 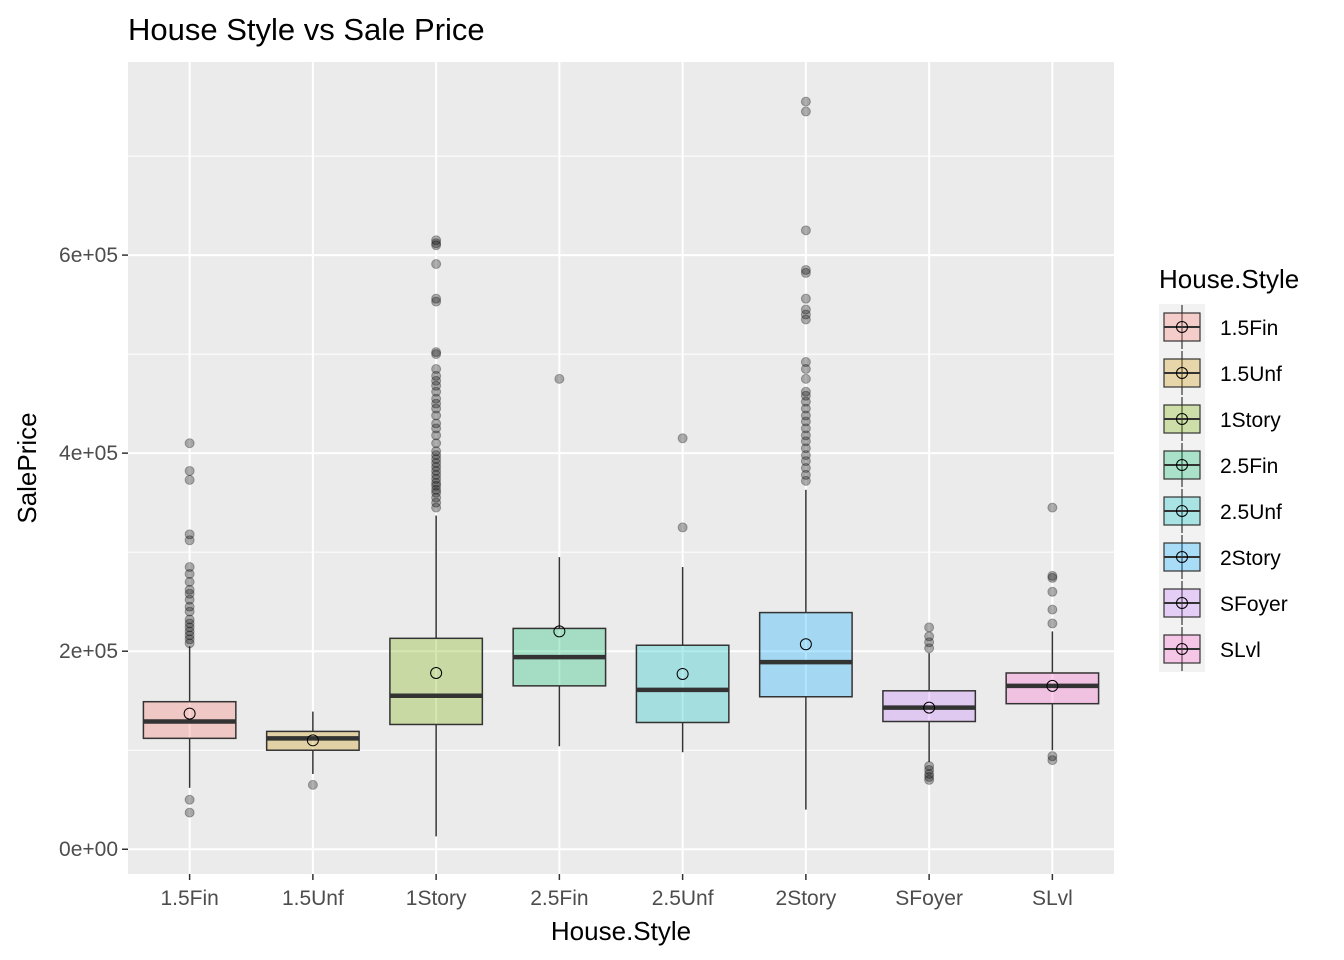 I want to click on x-tick-label: SLvl, so click(x=1052, y=898).